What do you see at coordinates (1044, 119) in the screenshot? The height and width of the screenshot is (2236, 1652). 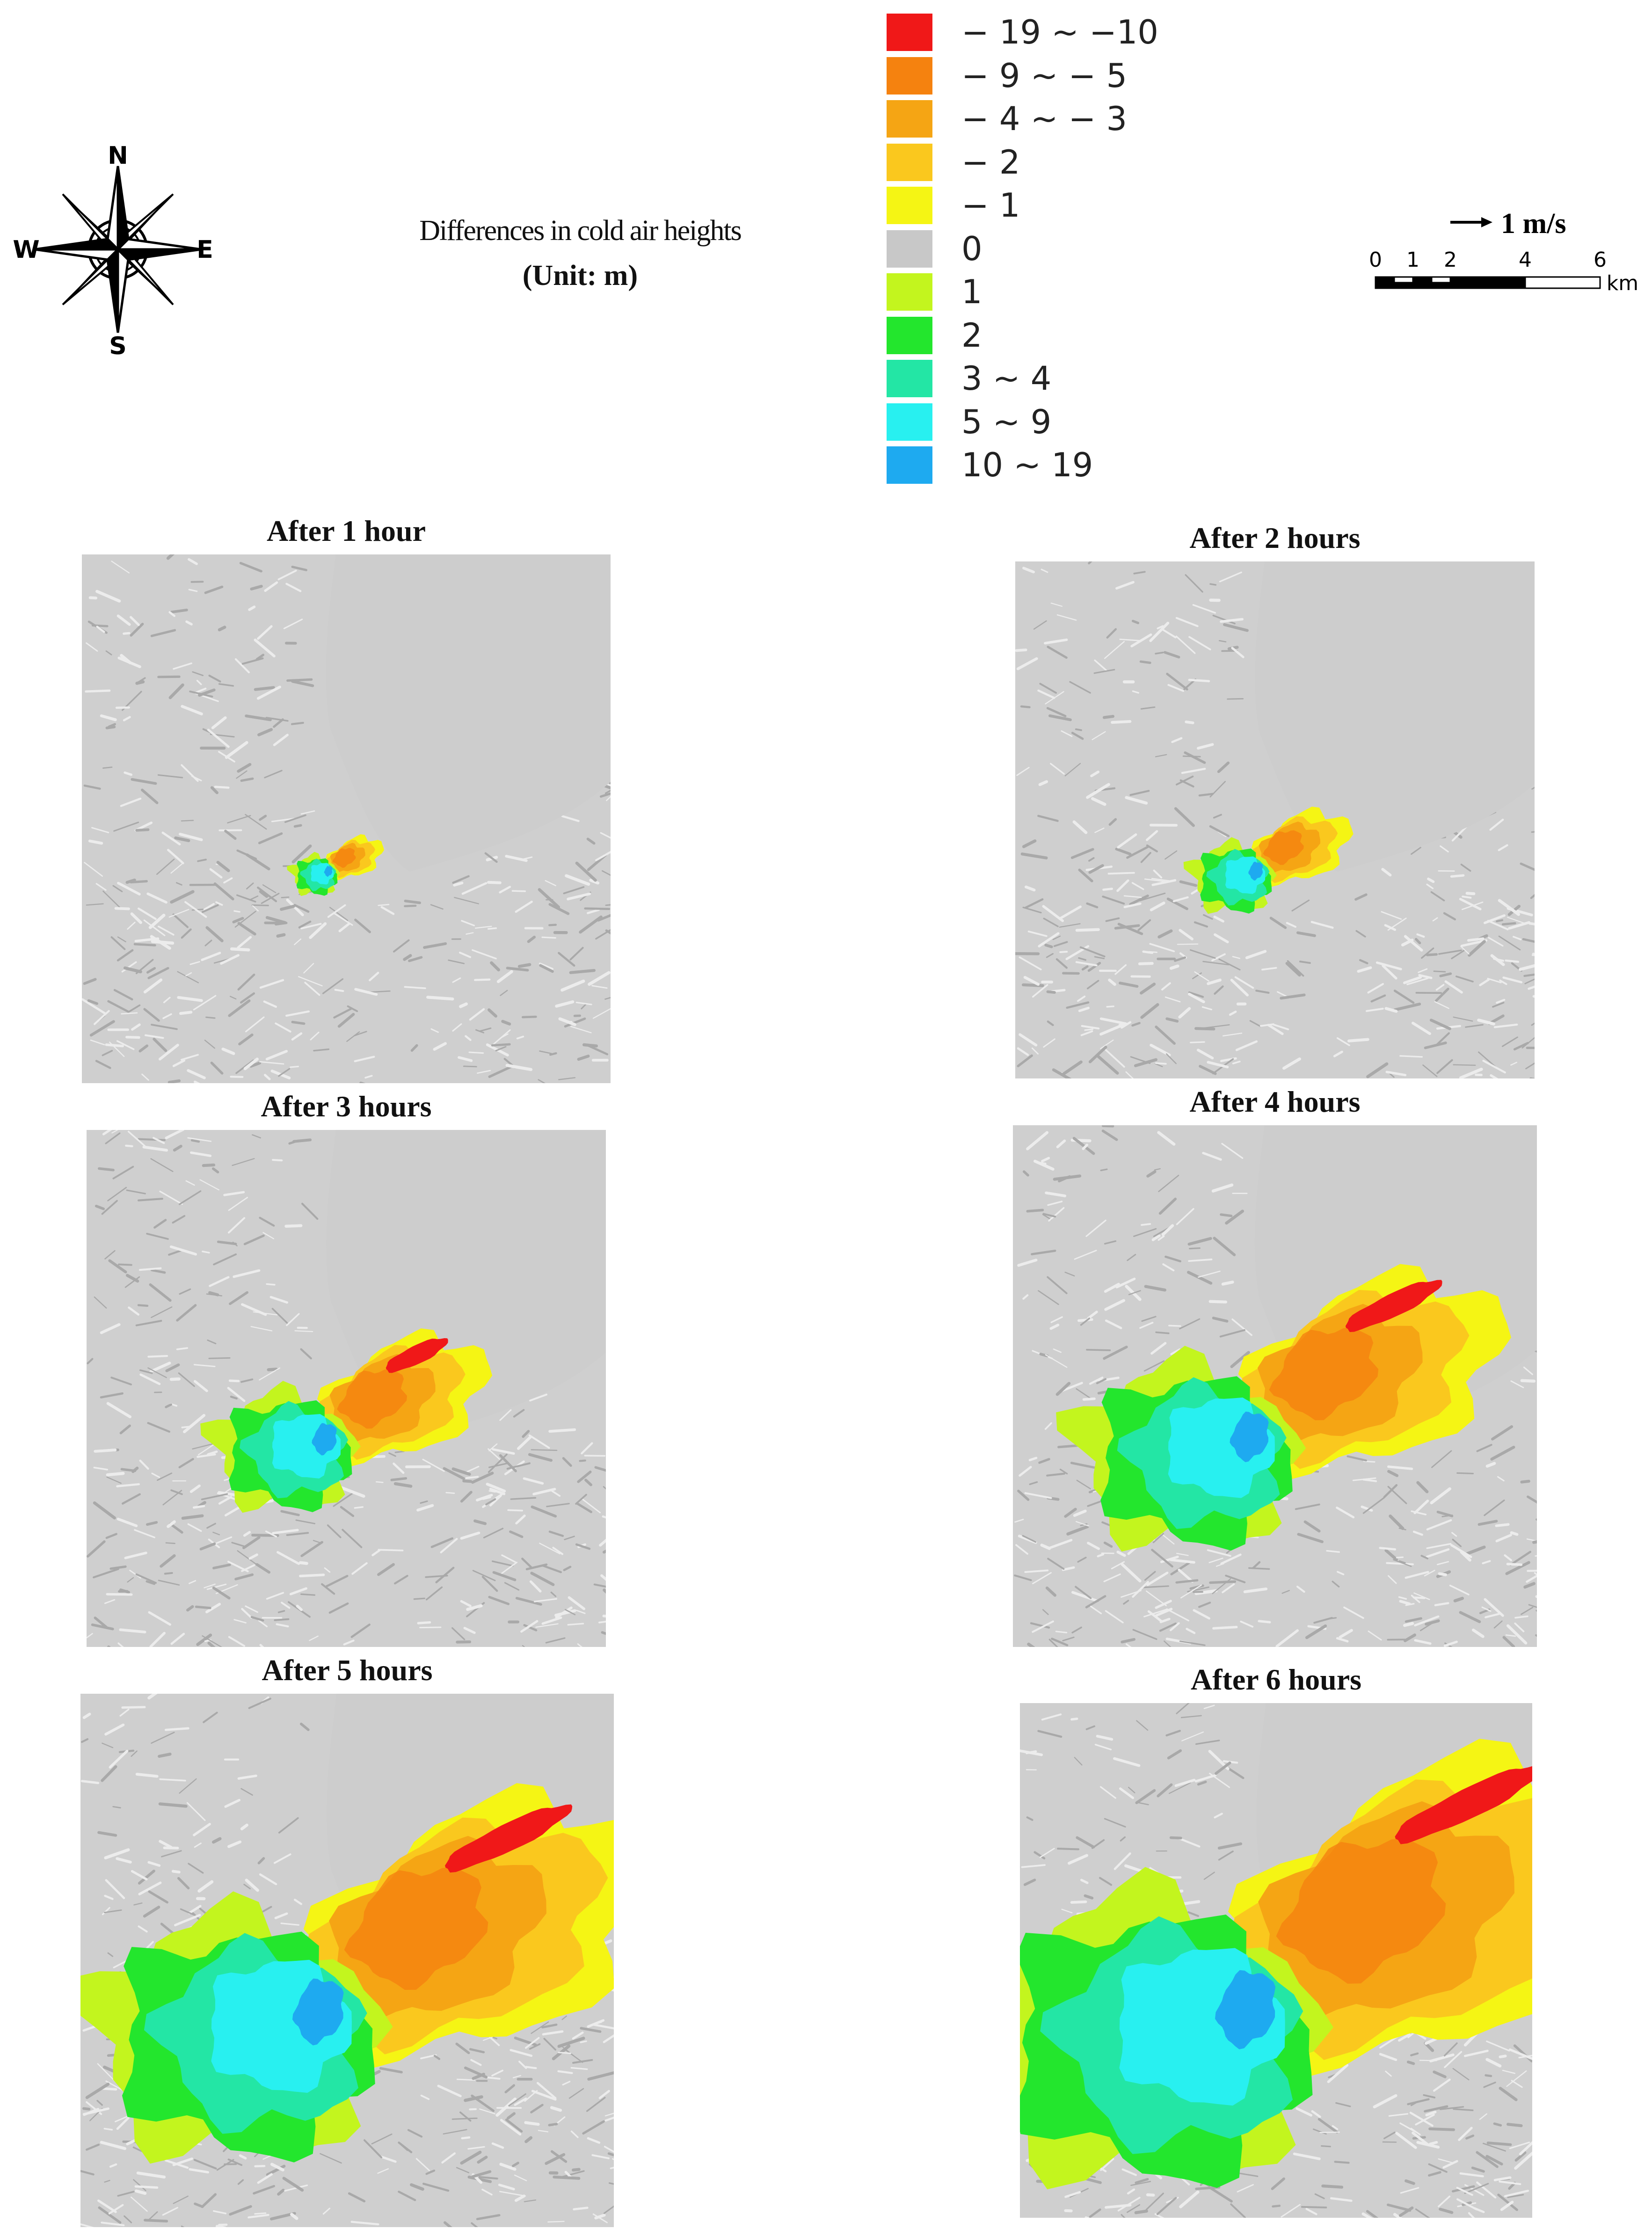 I see `legend-label: − 4 ~ − 3` at bounding box center [1044, 119].